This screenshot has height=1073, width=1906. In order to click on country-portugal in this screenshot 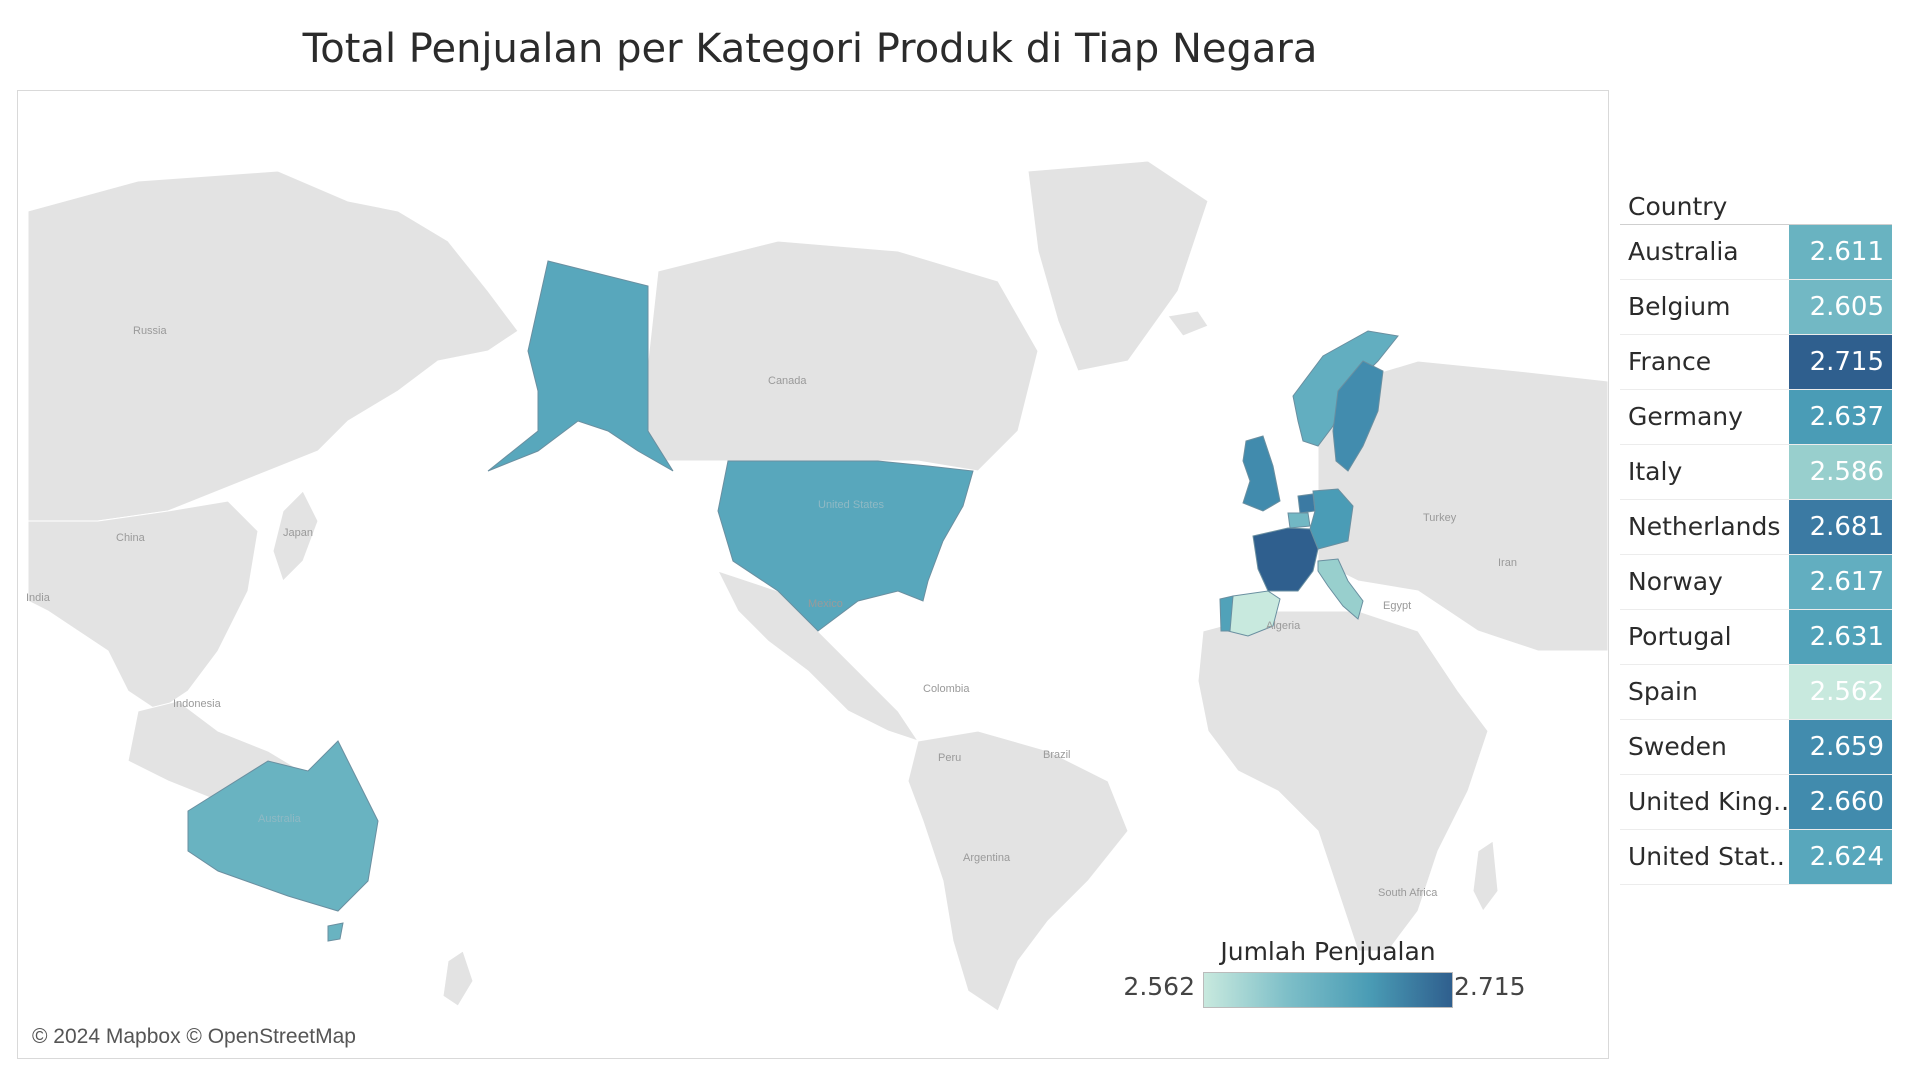, I will do `click(1226, 613)`.